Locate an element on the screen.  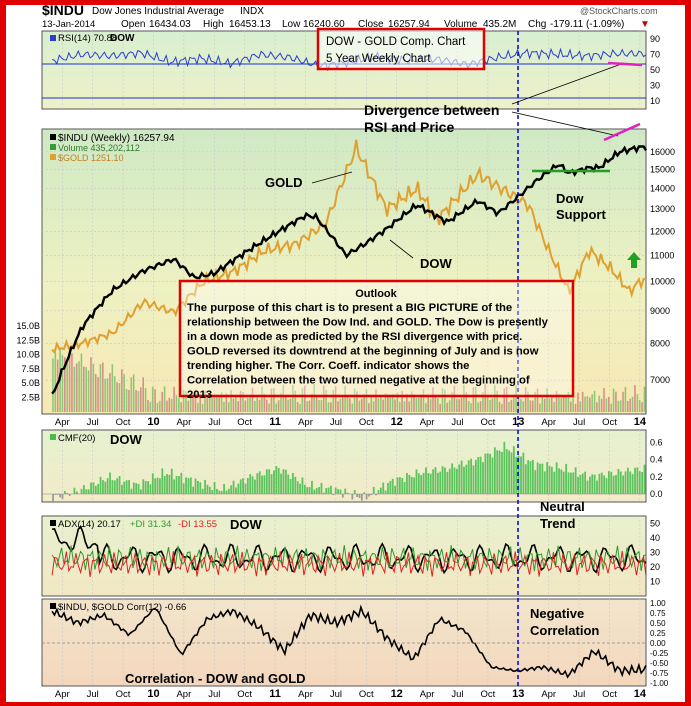
rsi-tick: 30 is located at coordinates (655, 86).